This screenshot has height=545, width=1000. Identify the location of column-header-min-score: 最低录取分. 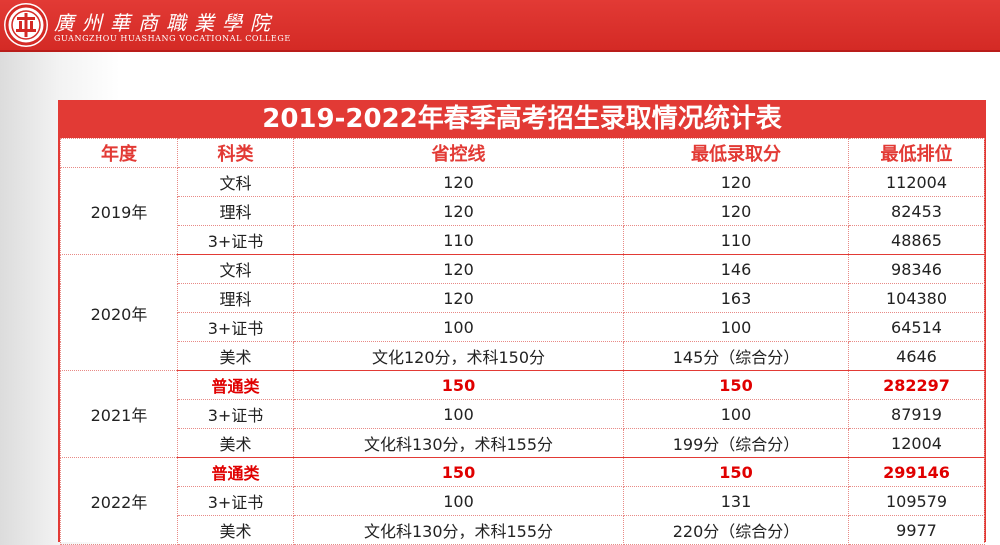
(736, 153).